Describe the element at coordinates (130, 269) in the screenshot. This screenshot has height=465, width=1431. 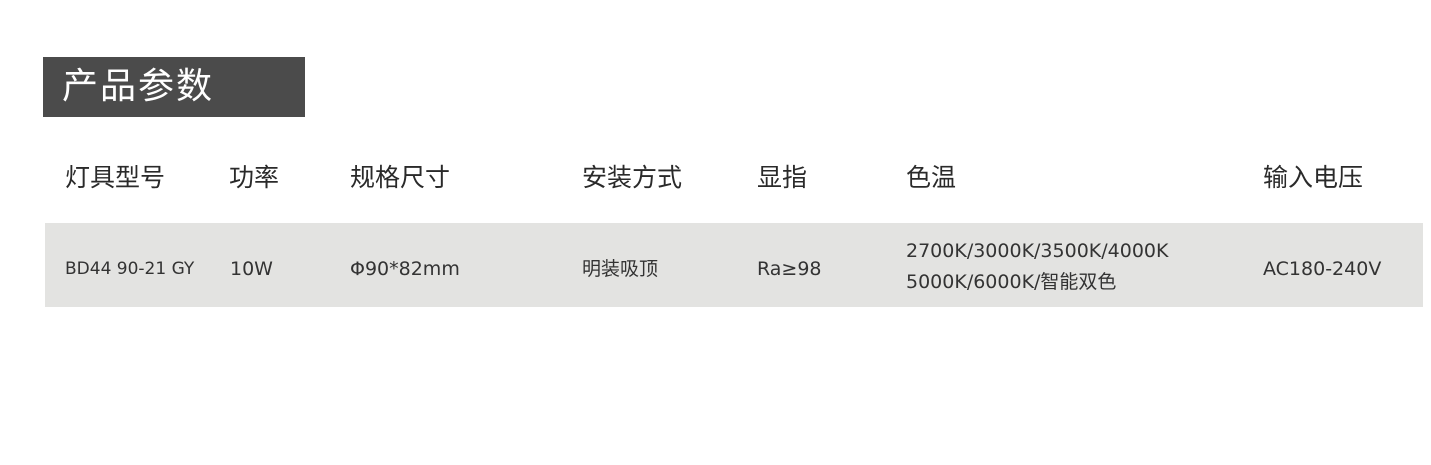
I see `cell-model: BD44 90-21 GY` at that location.